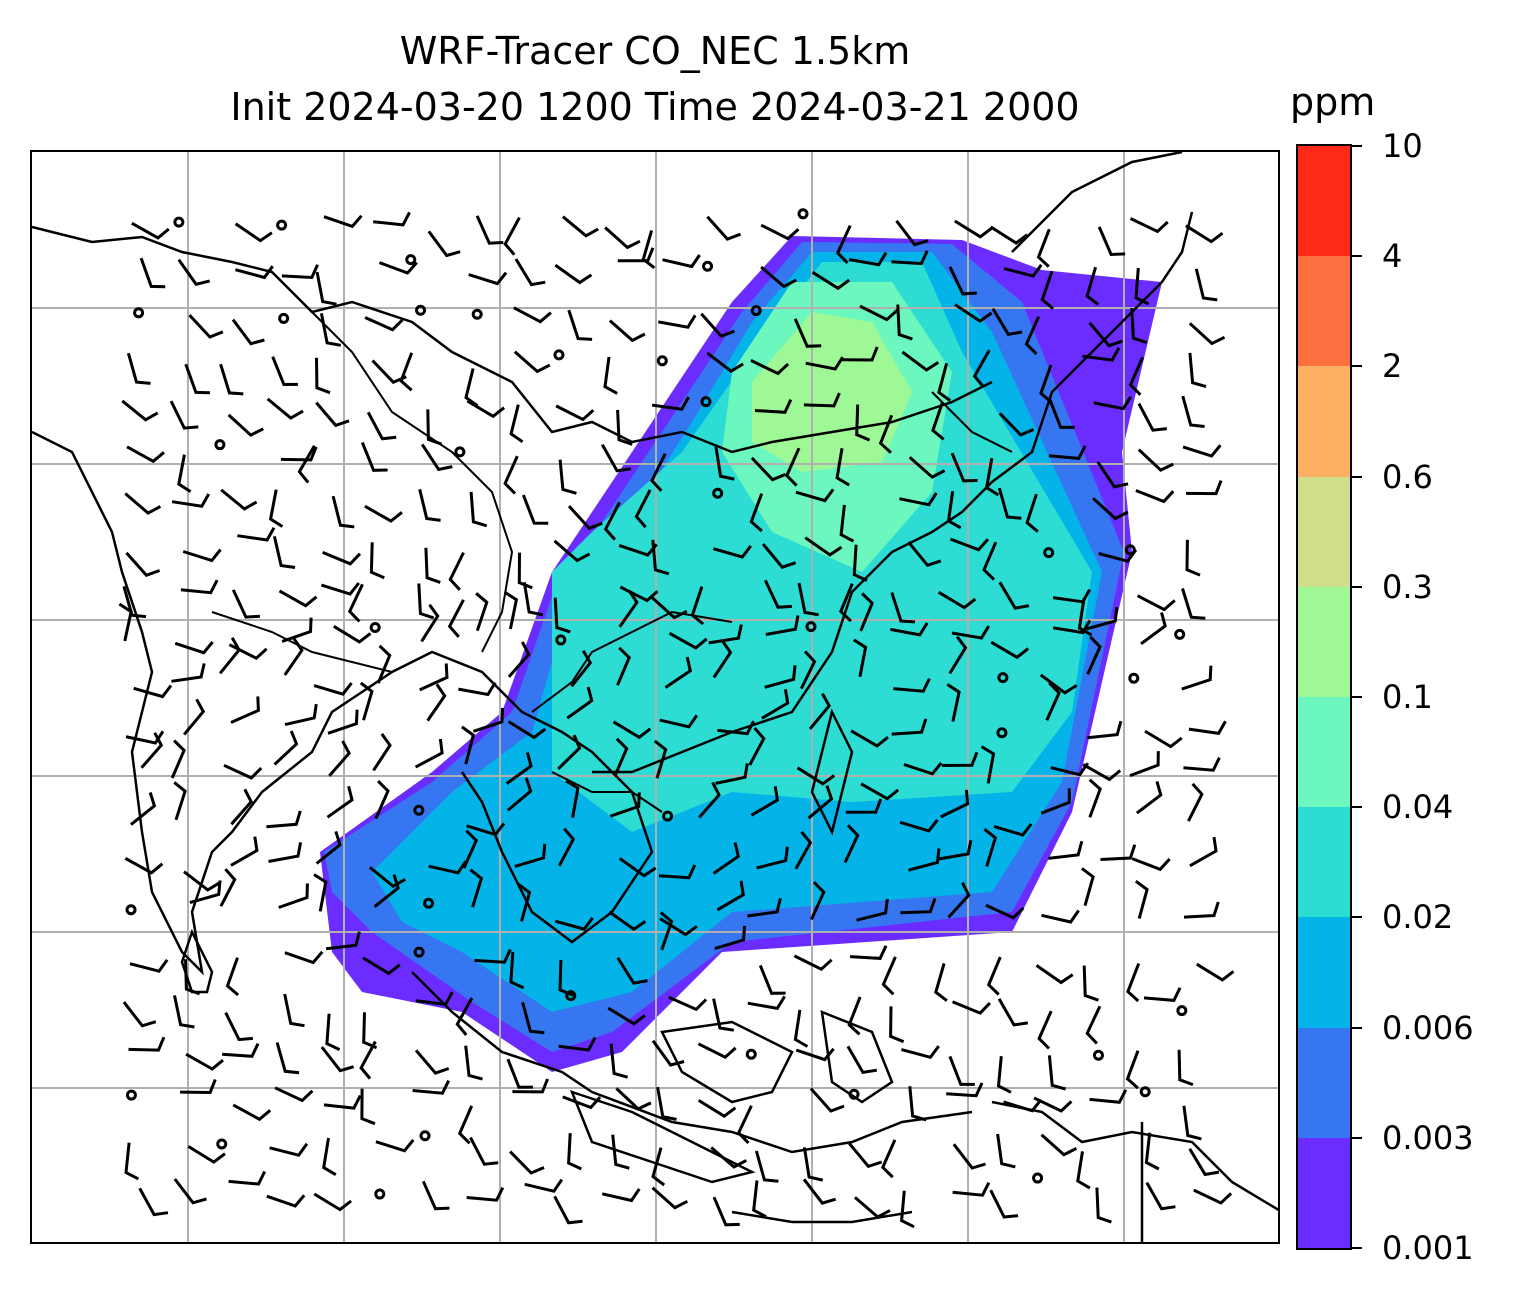  Describe the element at coordinates (655, 51) in the screenshot. I see `chart-title-line1: WRF-Tracer CO_NEC 1.5km` at that location.